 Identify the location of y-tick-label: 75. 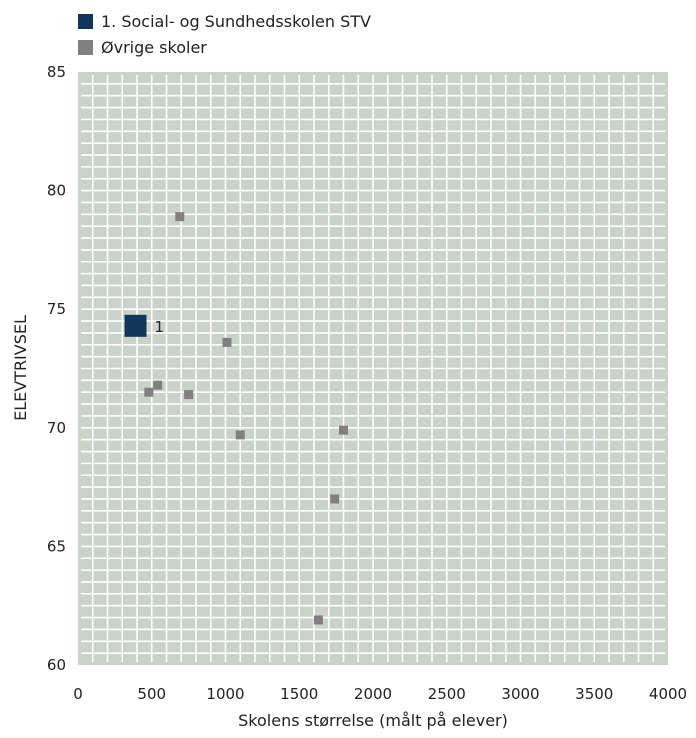
(56, 309).